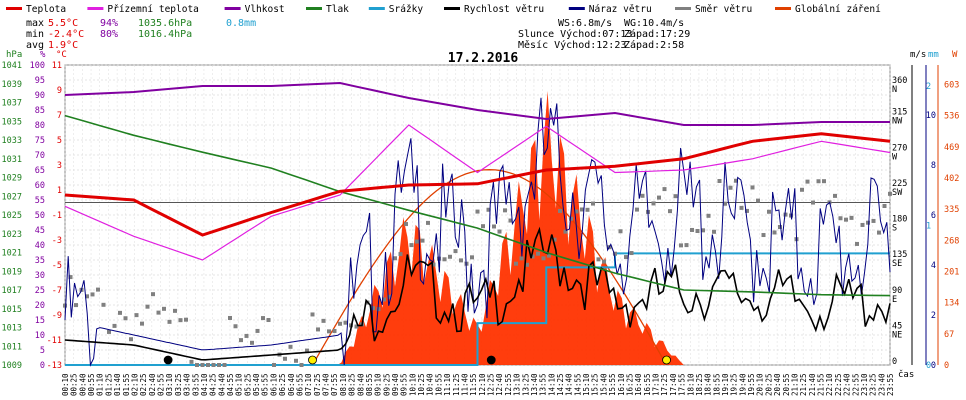  I want to click on legend-label-3: Tlak, so click(337, 9).